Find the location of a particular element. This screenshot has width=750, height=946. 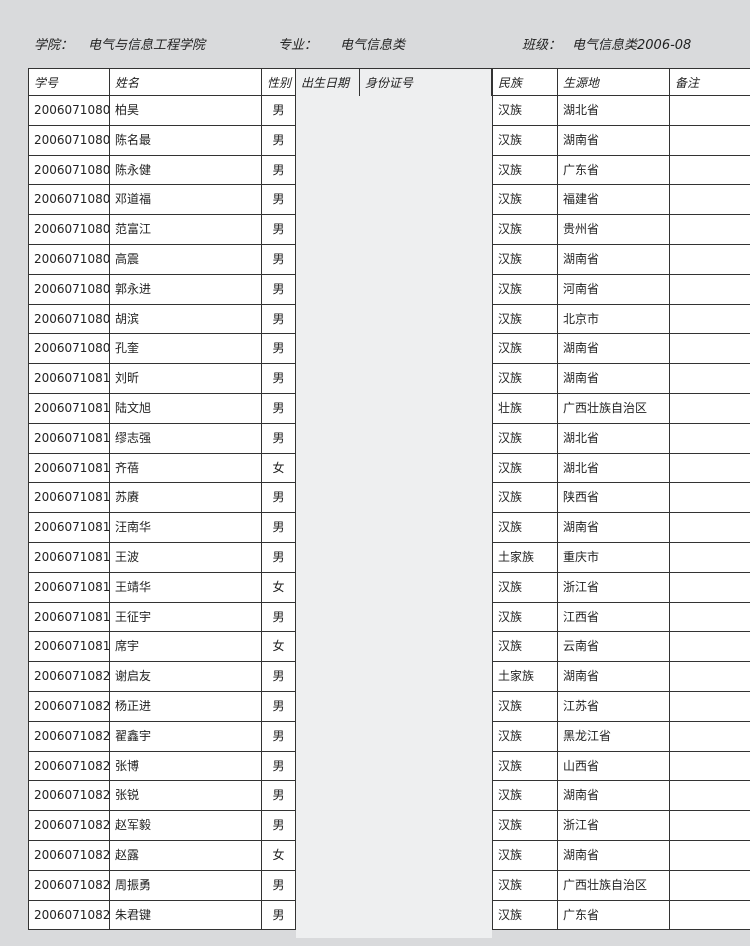

table-cell: 云南省 is located at coordinates (614, 647).